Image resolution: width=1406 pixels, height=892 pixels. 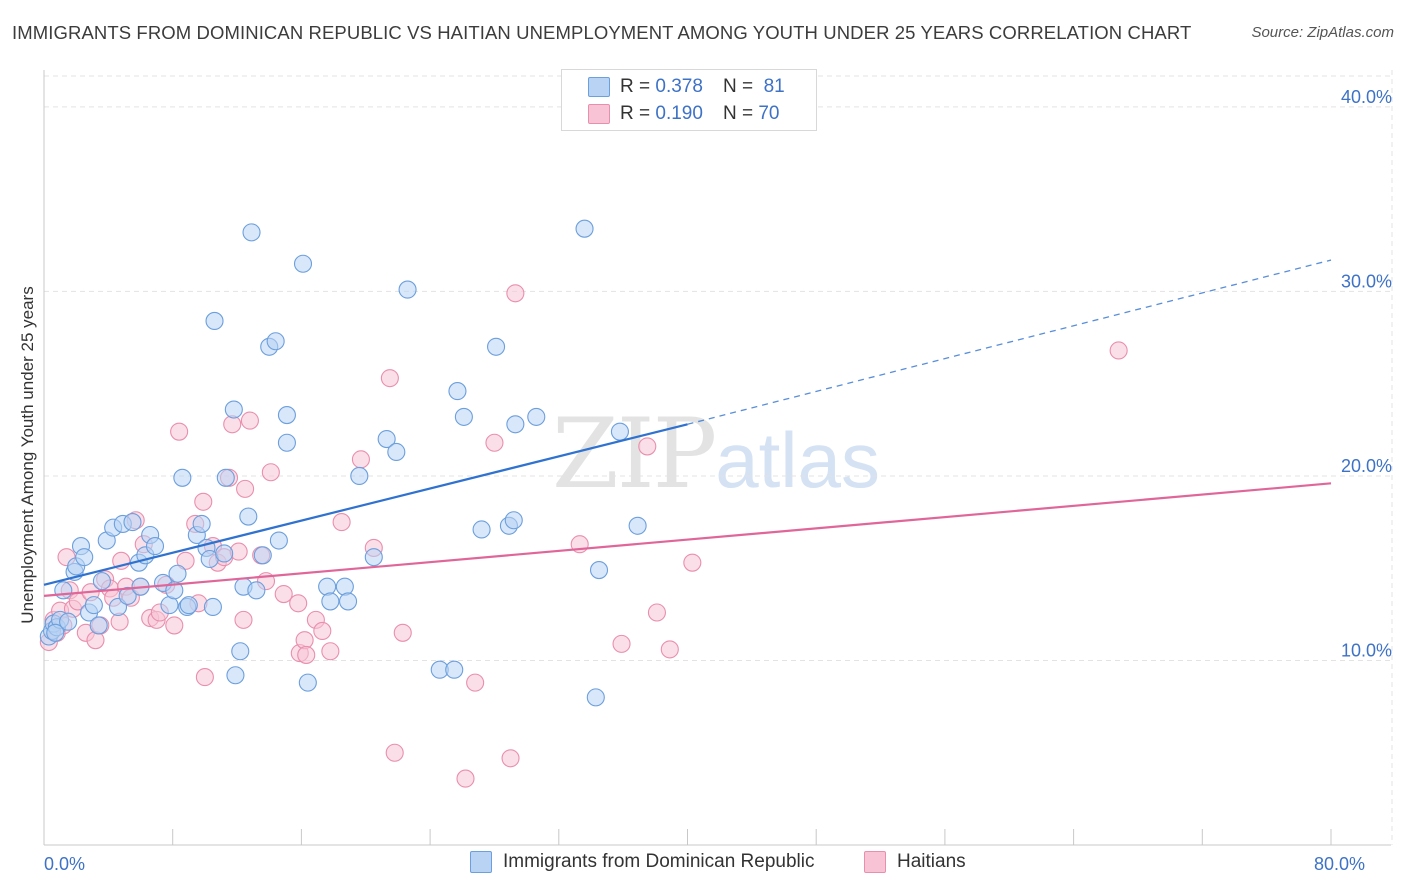 I want to click on legend-row-dominican: R = 0.378 N = 81, so click(x=686, y=87).